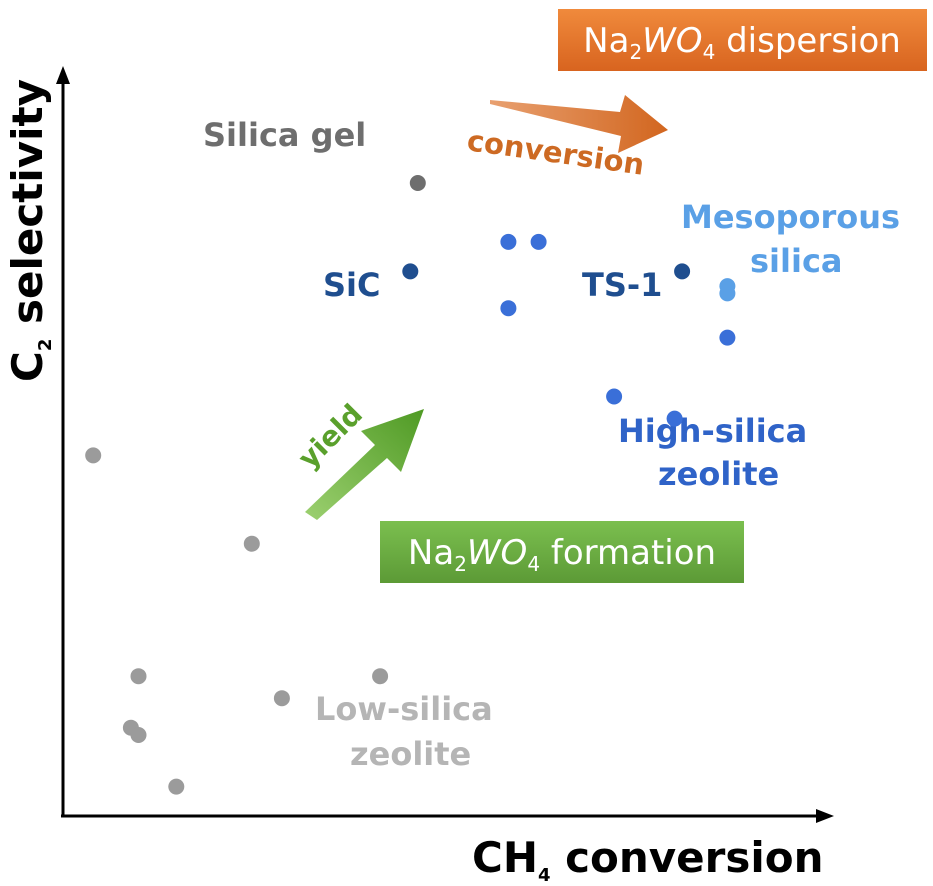  What do you see at coordinates (790, 217) in the screenshot?
I see `mesoporous-label: Mesoporous` at bounding box center [790, 217].